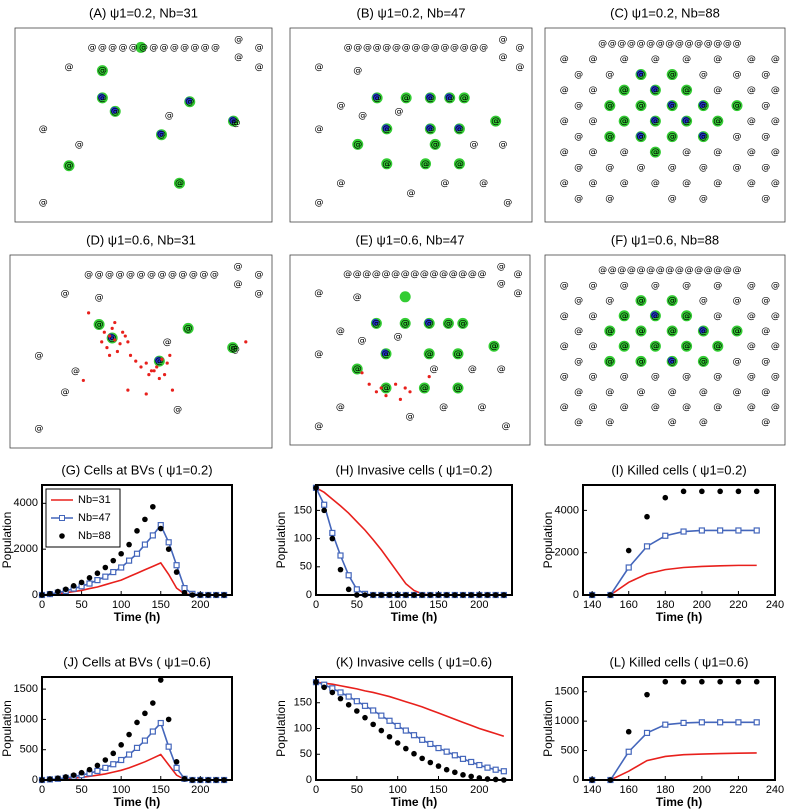  I want to click on y-tick-label: 1000, so click(26, 719).